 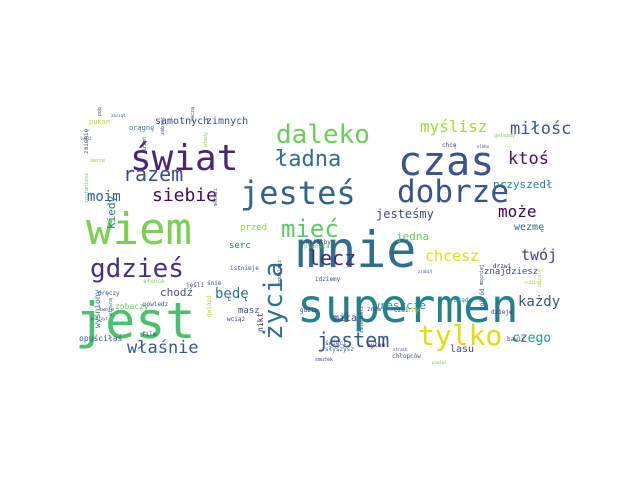 I want to click on cloud-word: czego, so click(x=532, y=338).